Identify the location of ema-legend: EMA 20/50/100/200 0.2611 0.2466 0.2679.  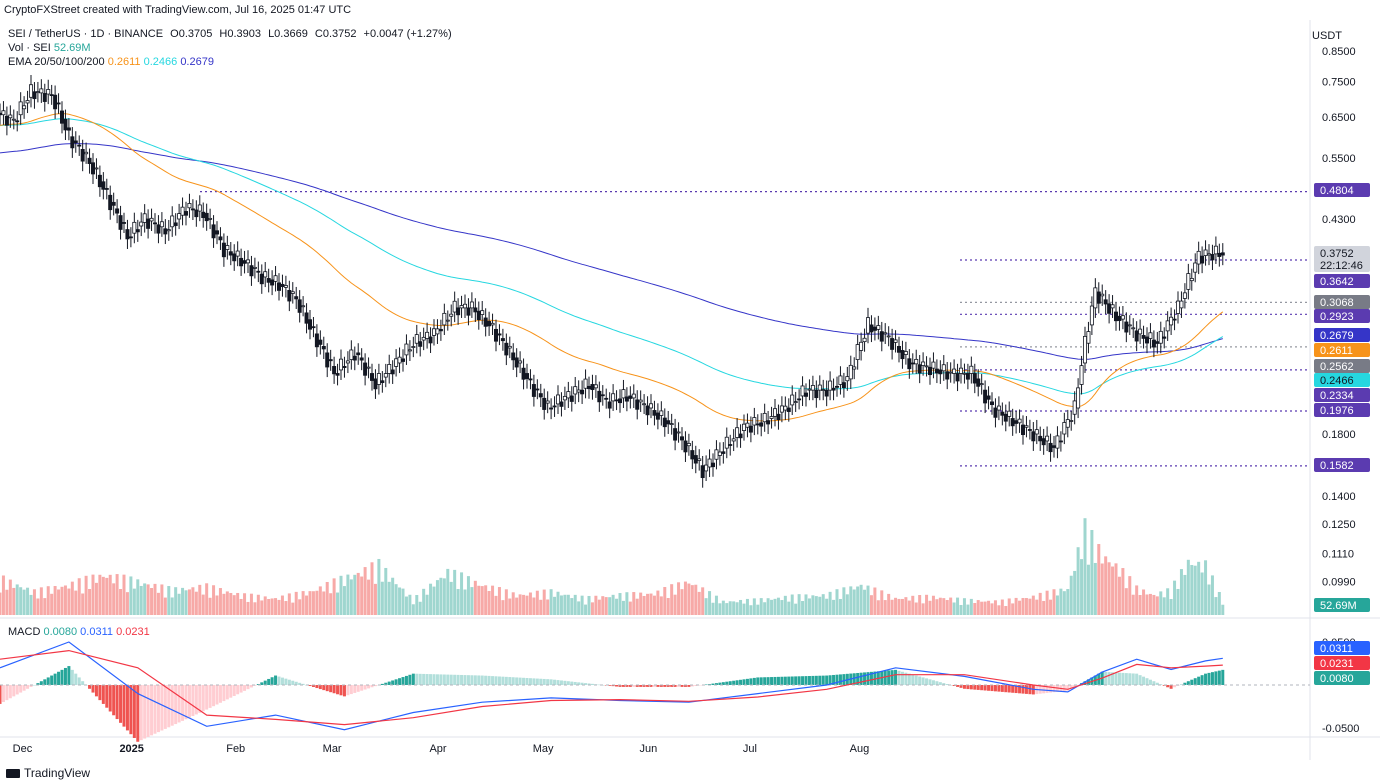
(111, 62).